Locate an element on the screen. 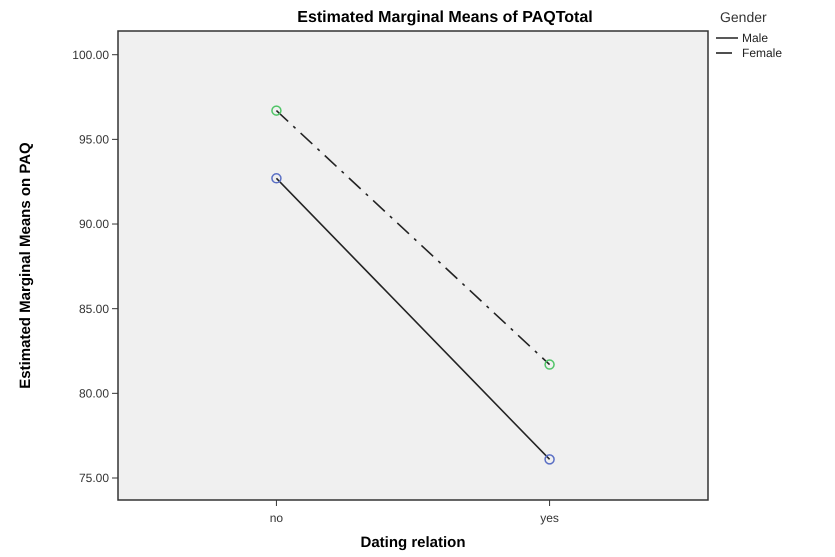  y-axis-title: Estimated Marginal Means on PAQ is located at coordinates (25, 265).